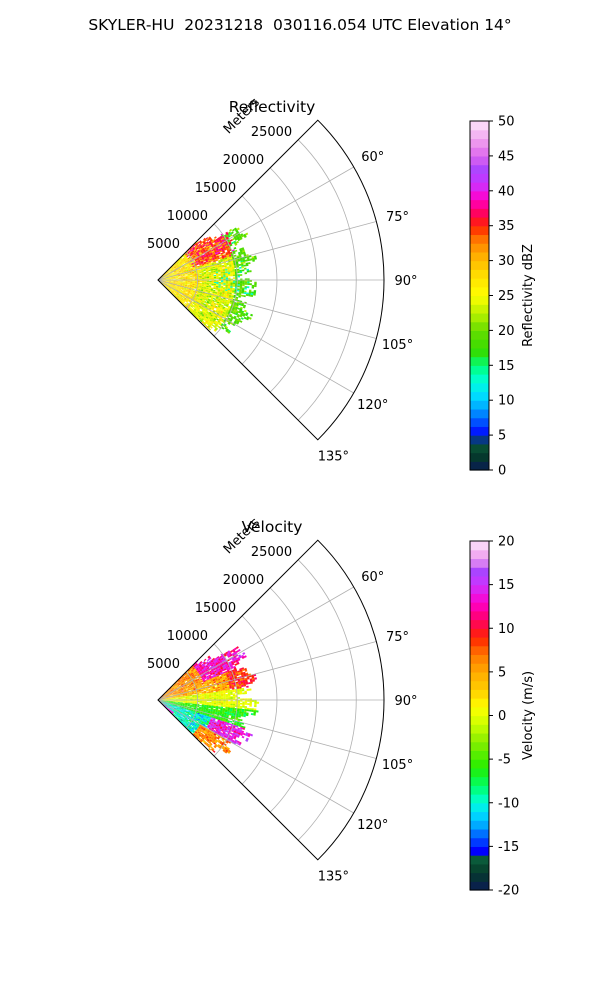 This screenshot has width=600, height=1000. I want to click on colorbar-tick-label: 20, so click(506, 331).